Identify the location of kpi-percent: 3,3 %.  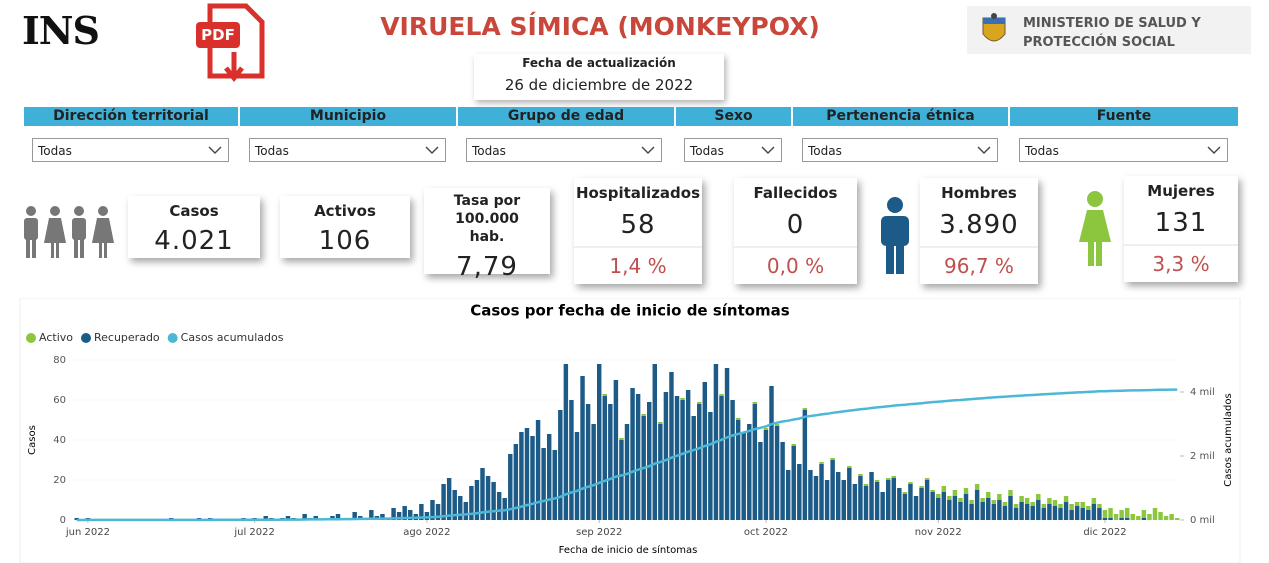
(1181, 263).